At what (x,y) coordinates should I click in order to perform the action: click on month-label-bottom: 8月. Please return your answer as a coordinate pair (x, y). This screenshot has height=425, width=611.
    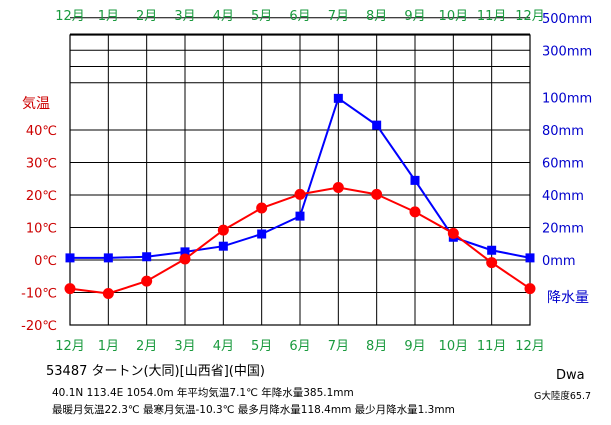
    Looking at the image, I should click on (376, 346).